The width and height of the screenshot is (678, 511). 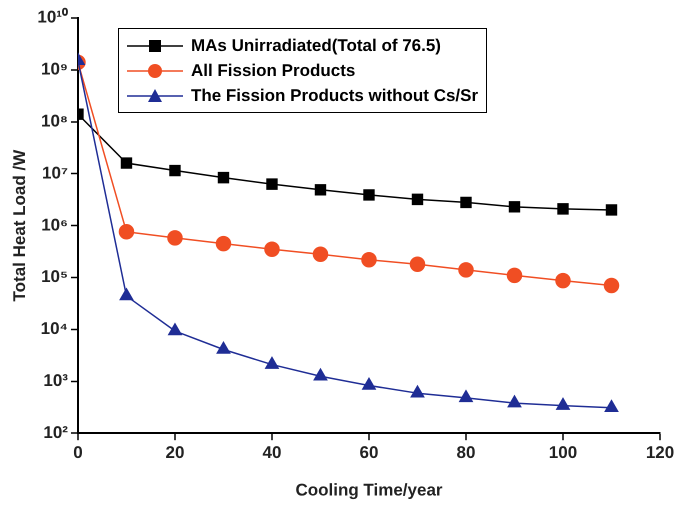 What do you see at coordinates (563, 452) in the screenshot?
I see `x-tick-label: 100` at bounding box center [563, 452].